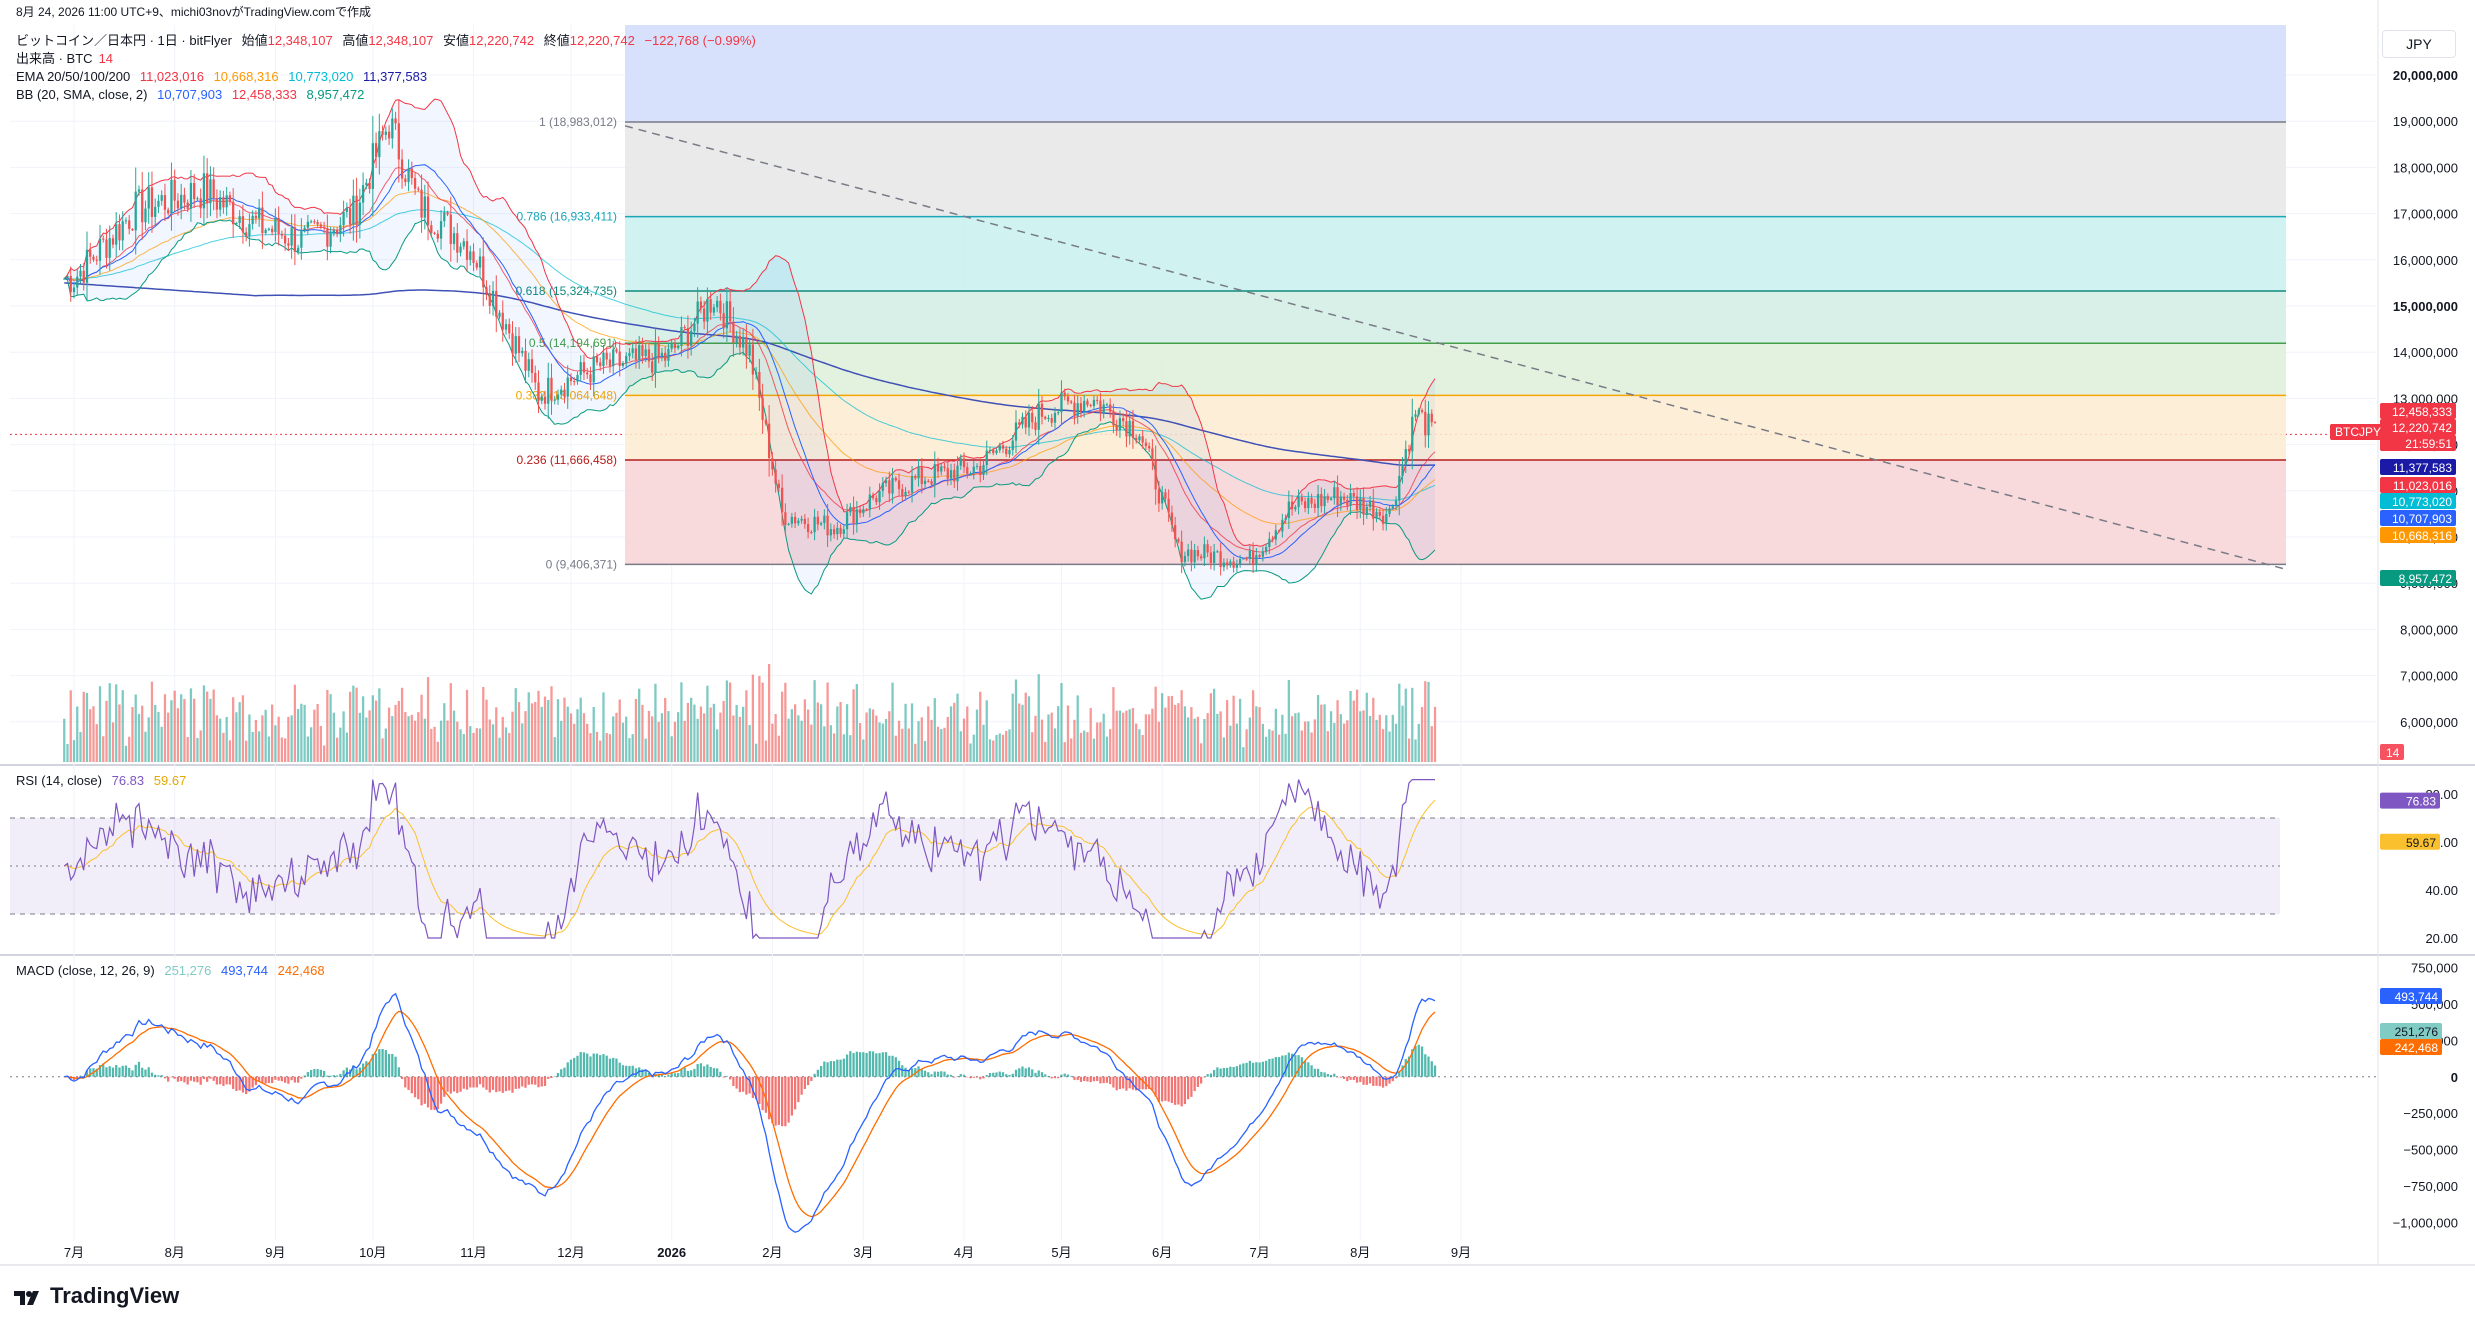  What do you see at coordinates (750, 868) in the screenshot?
I see `rsi-ma-line` at bounding box center [750, 868].